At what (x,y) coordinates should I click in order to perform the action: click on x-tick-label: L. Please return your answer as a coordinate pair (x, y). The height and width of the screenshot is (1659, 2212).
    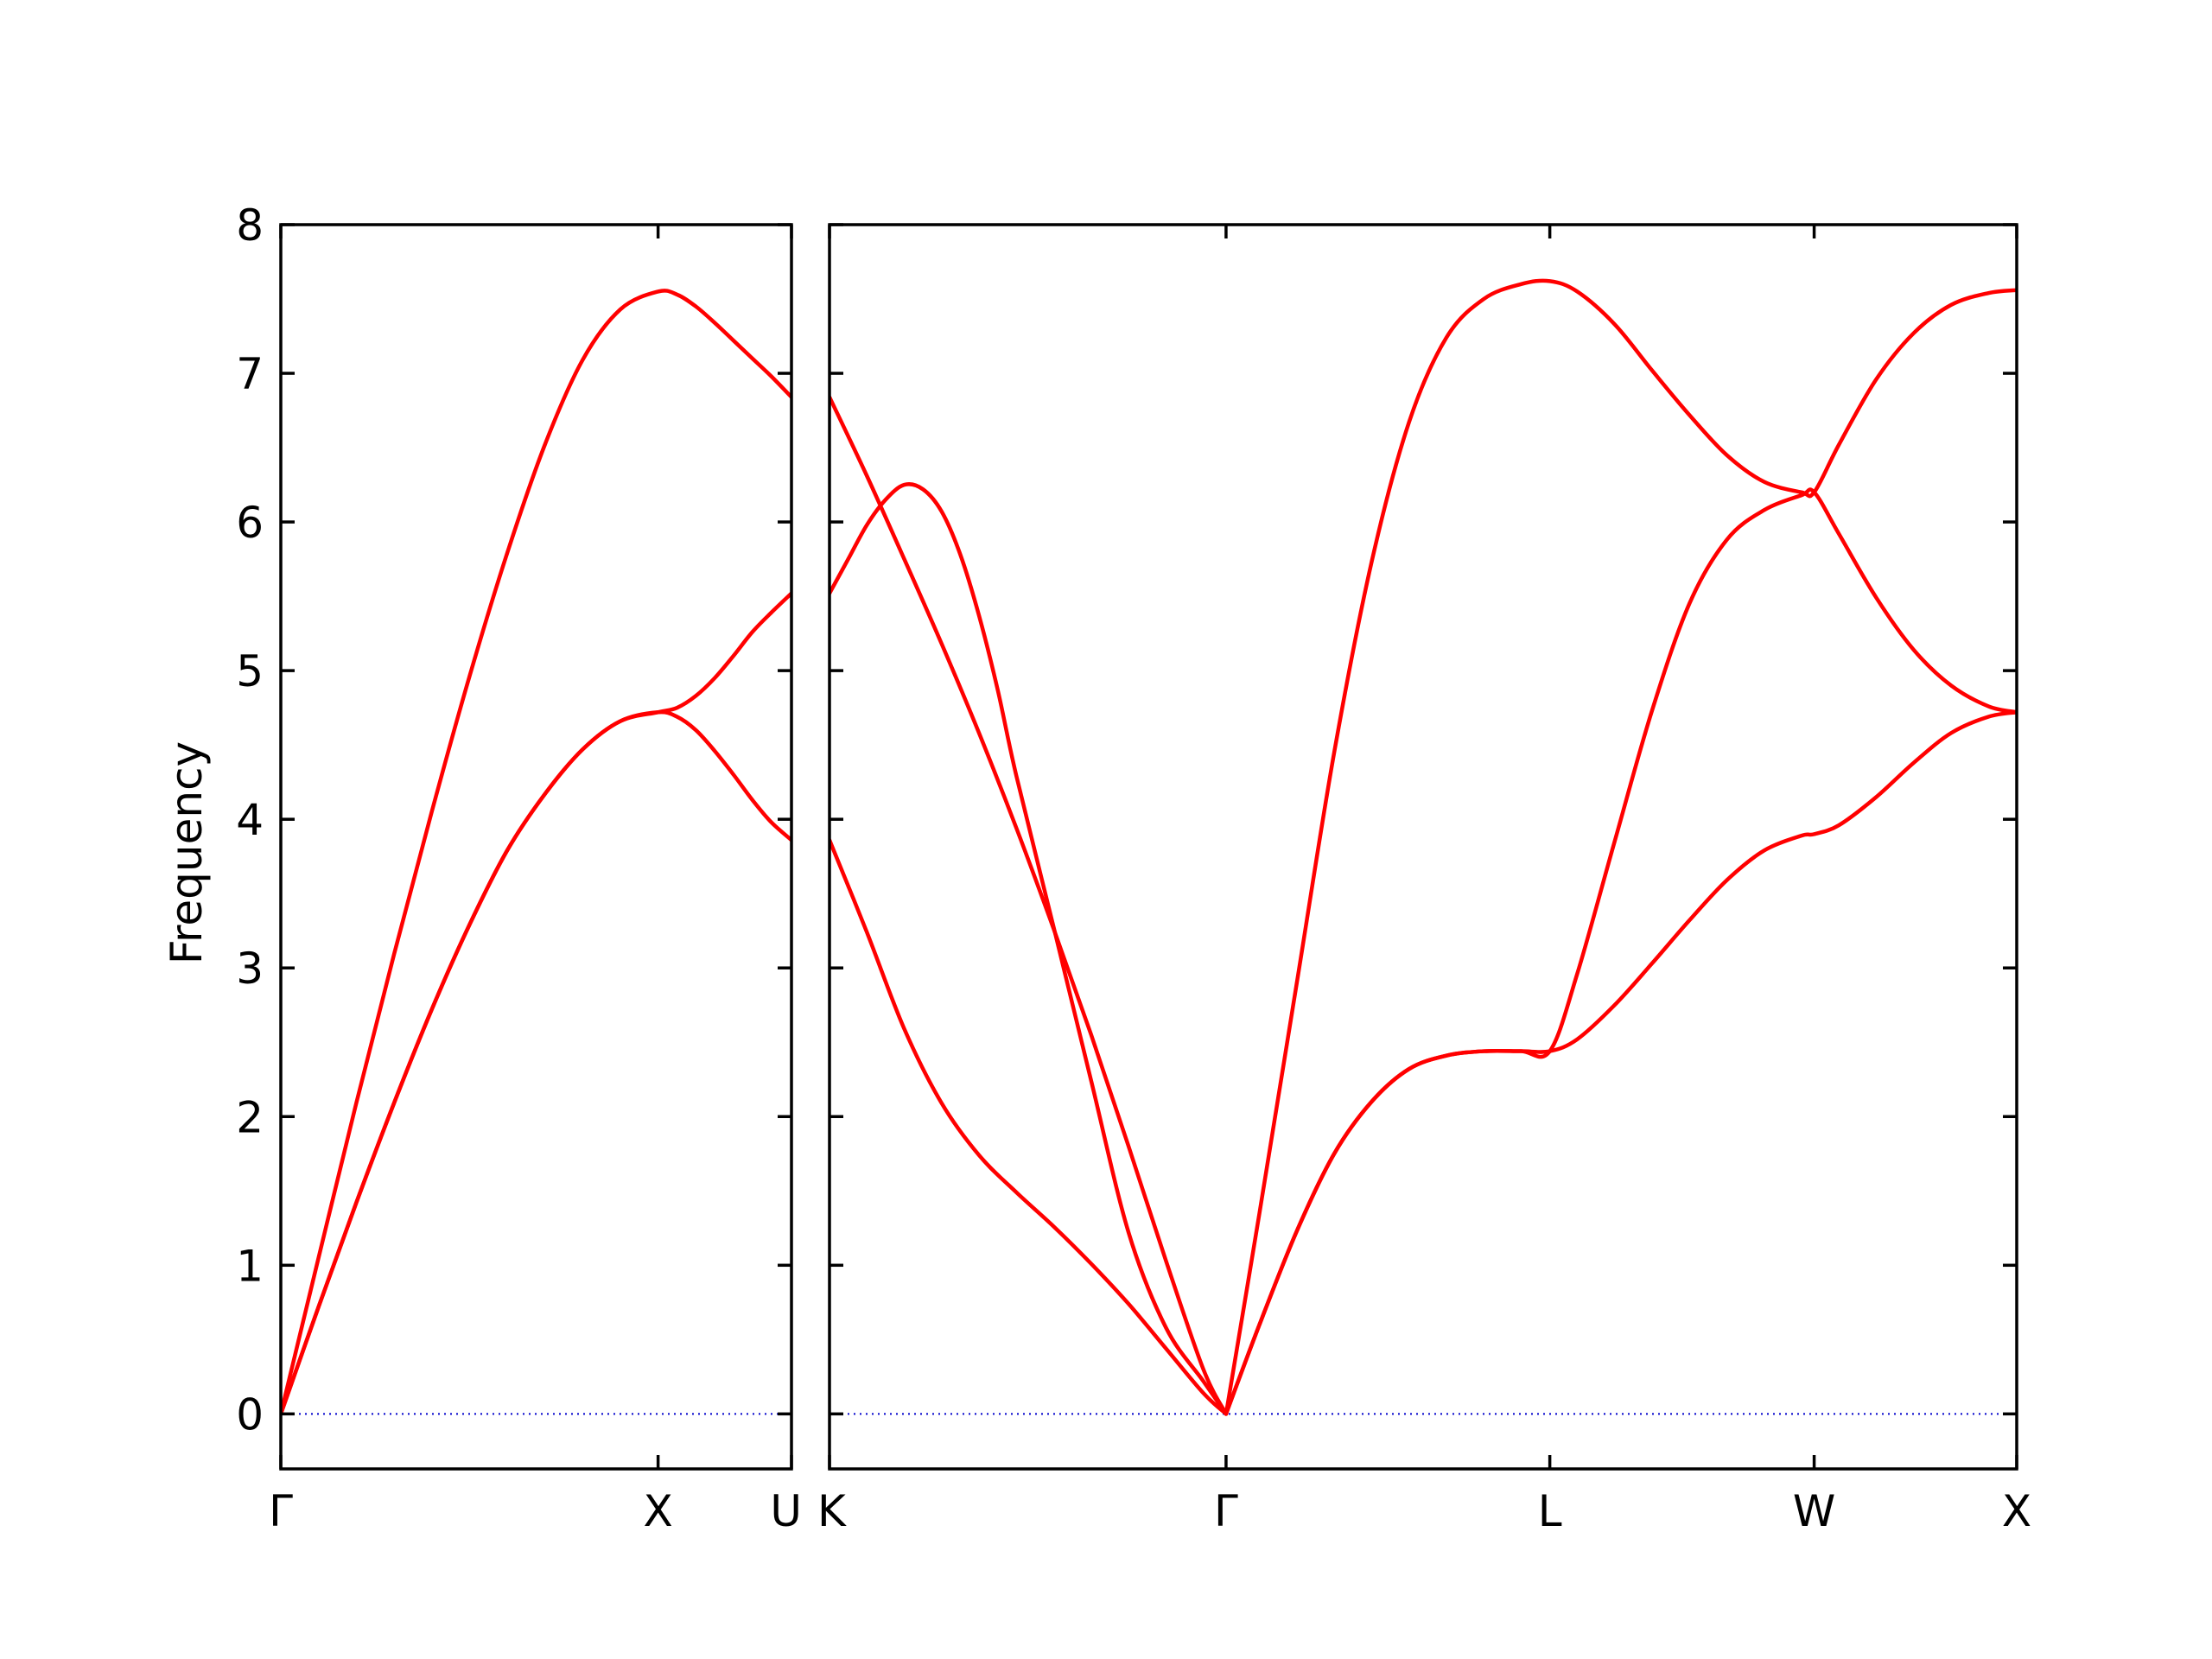
    Looking at the image, I should click on (1550, 1511).